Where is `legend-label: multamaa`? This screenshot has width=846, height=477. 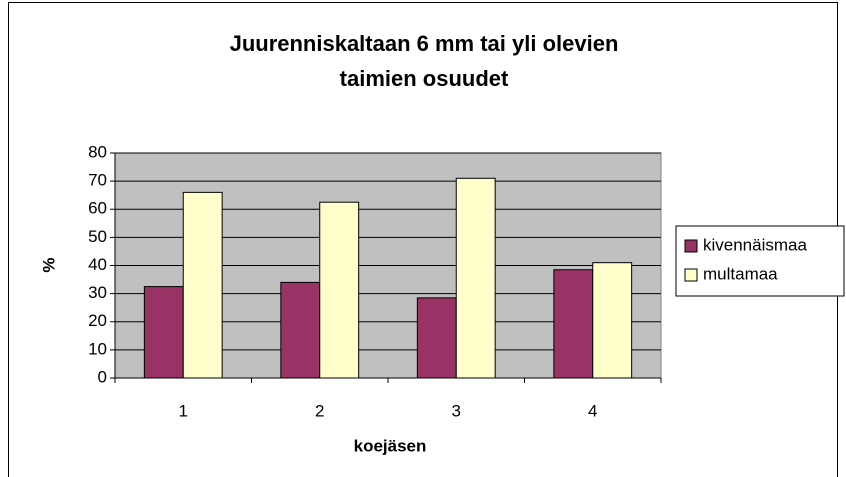
legend-label: multamaa is located at coordinates (740, 273).